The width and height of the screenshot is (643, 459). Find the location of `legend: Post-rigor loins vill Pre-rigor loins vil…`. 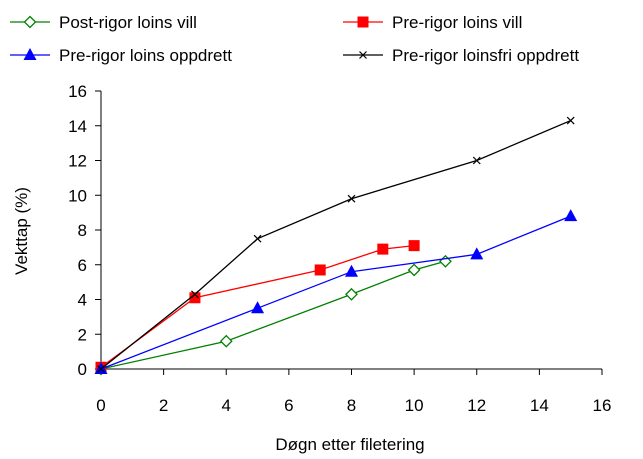

legend: Post-rigor loins vill Pre-rigor loins vil… is located at coordinates (294, 39).